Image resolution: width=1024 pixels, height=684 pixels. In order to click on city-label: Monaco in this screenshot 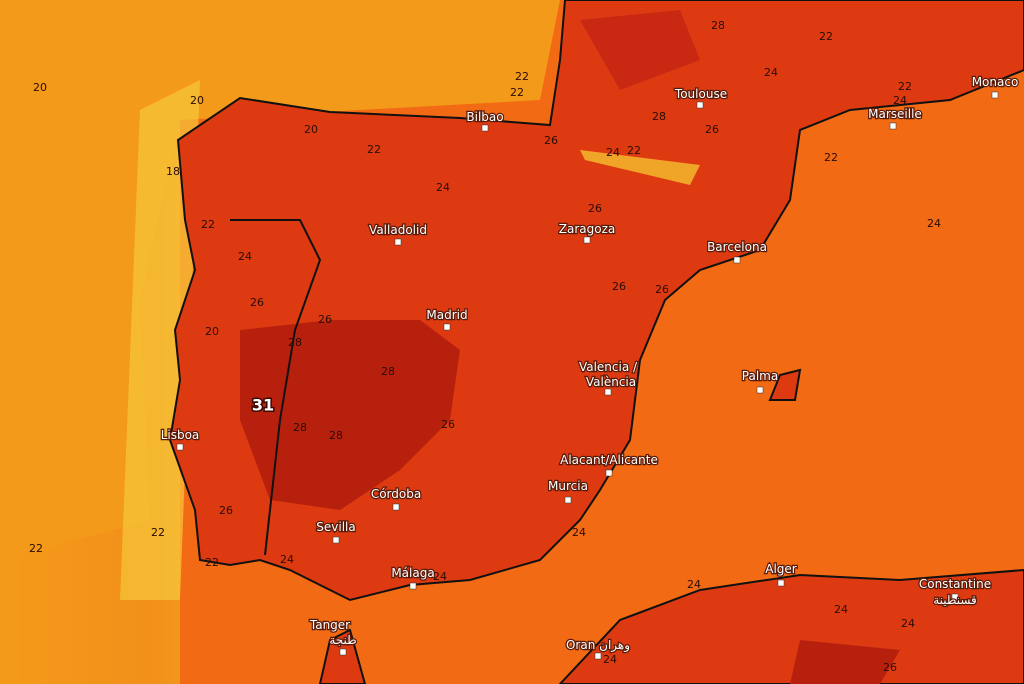, I will do `click(995, 82)`.